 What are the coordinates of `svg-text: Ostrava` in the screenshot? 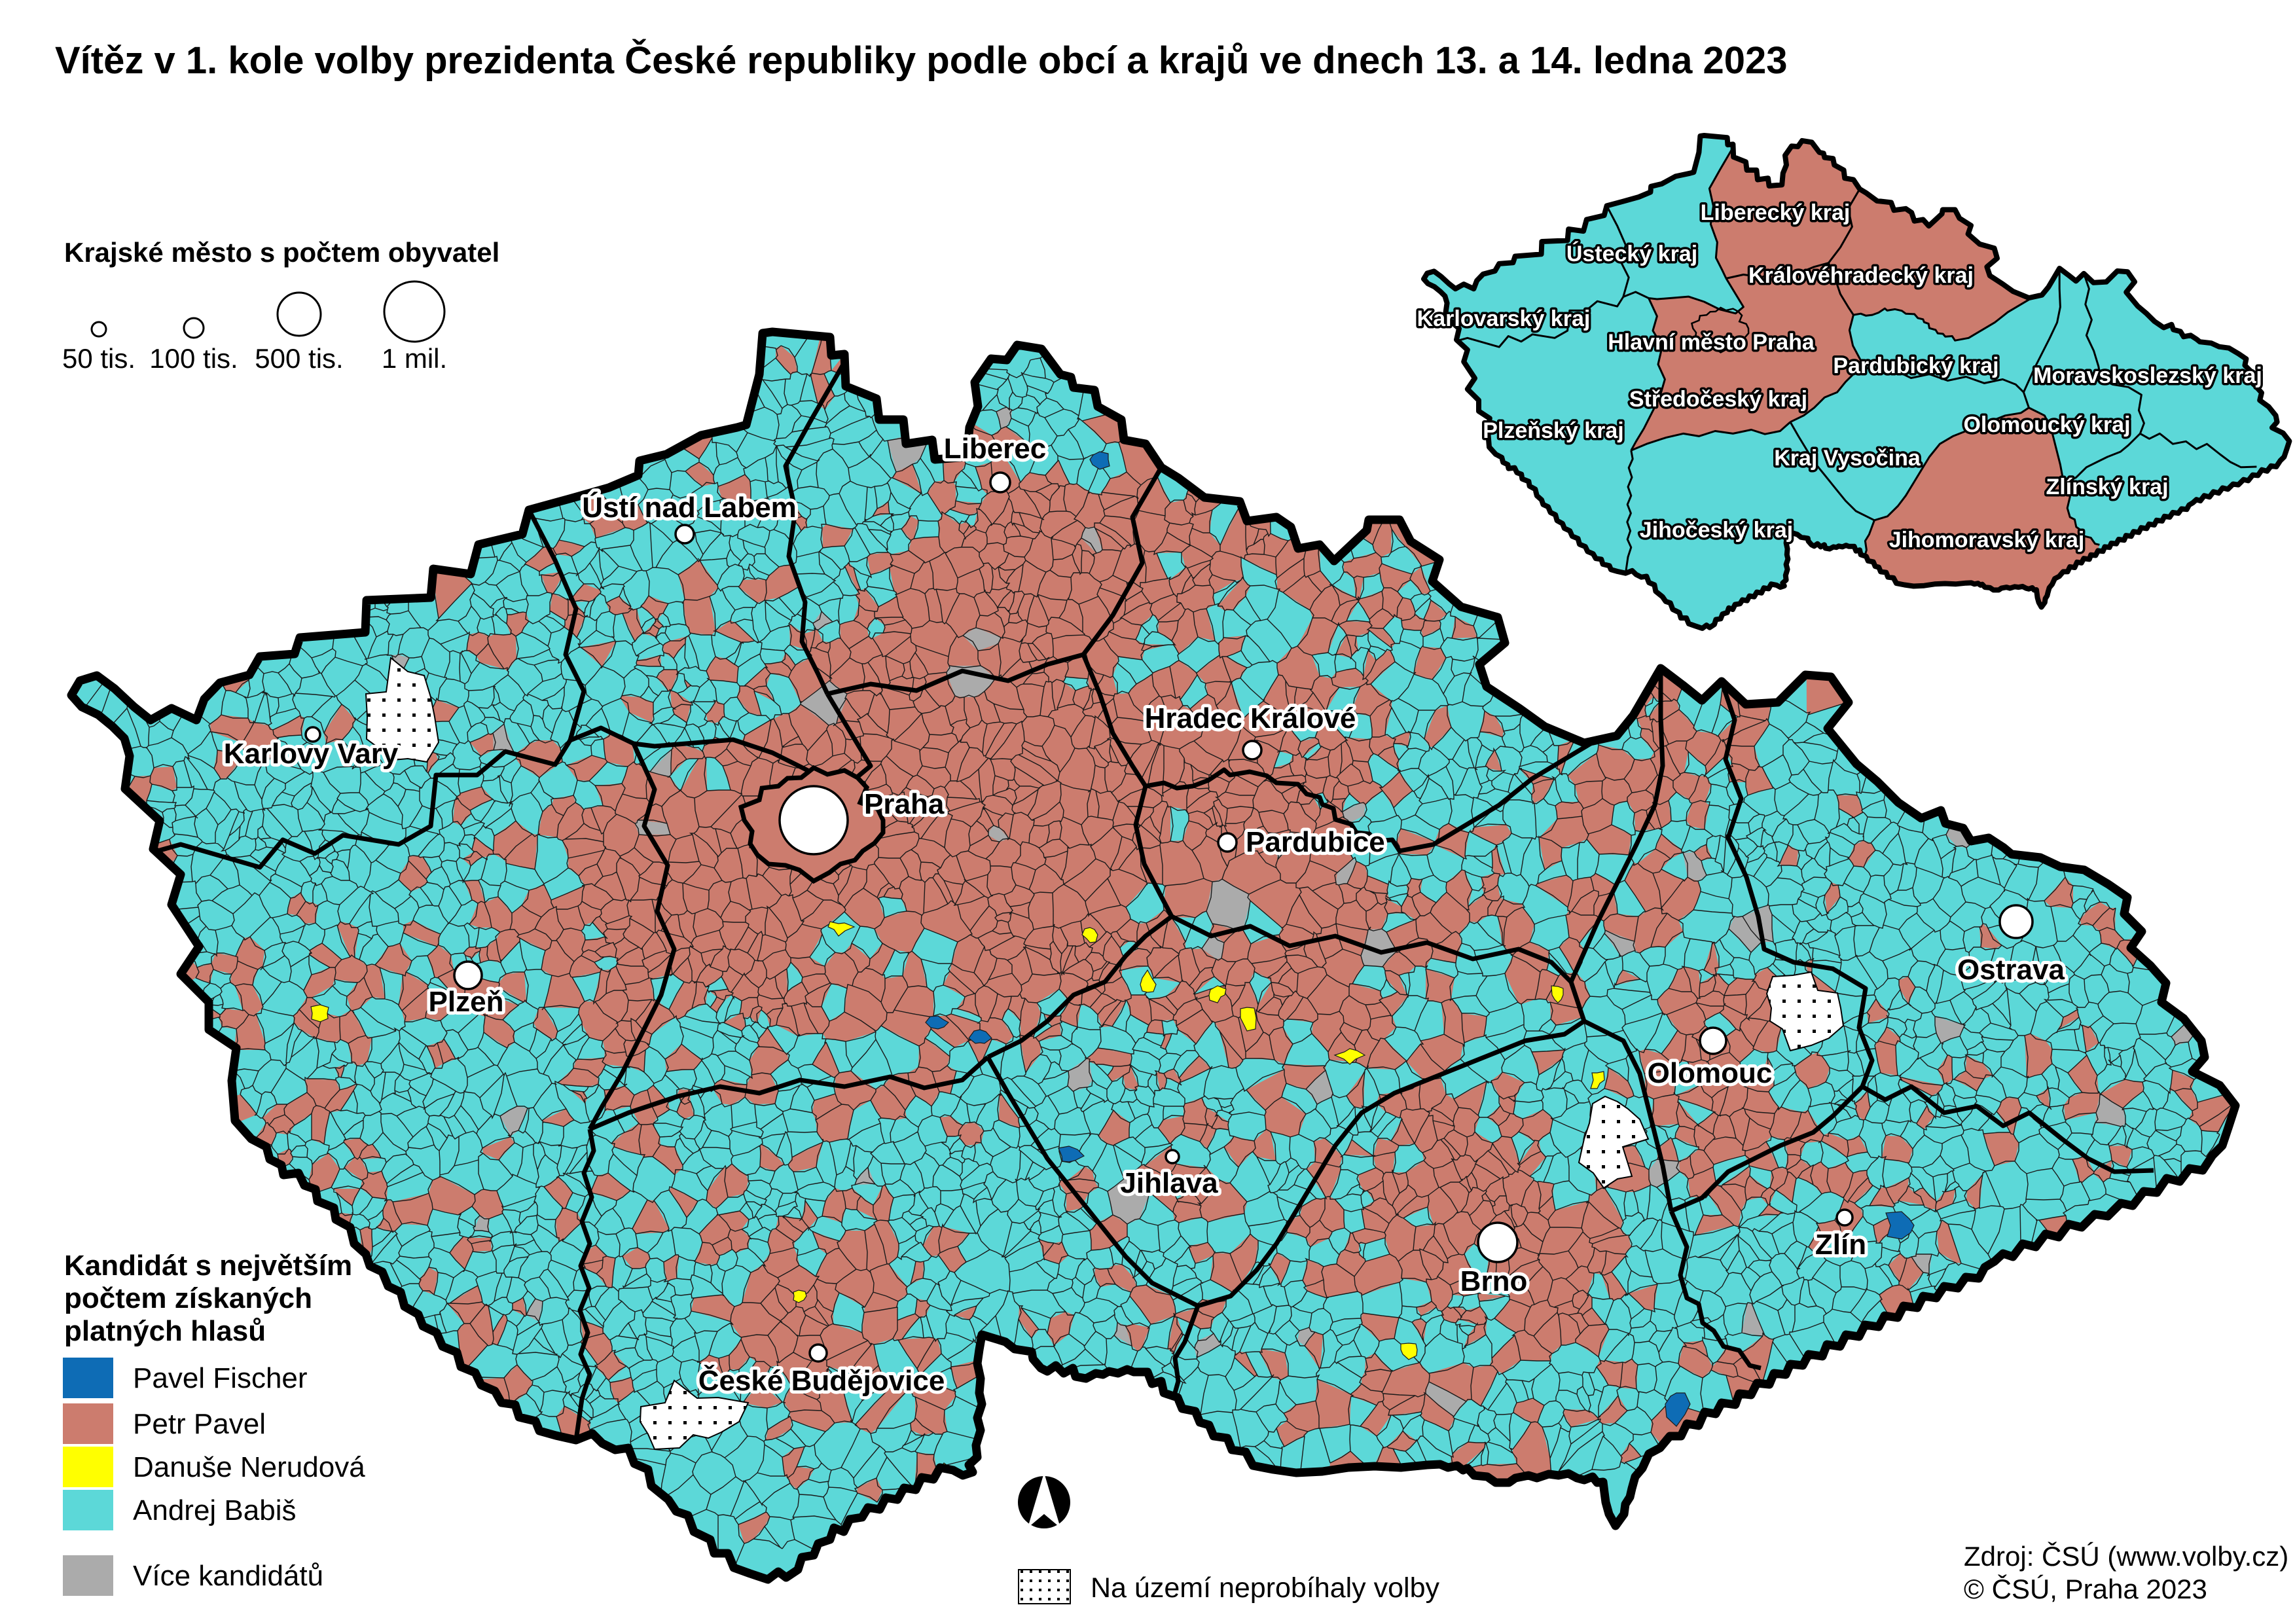 It's located at (2011, 970).